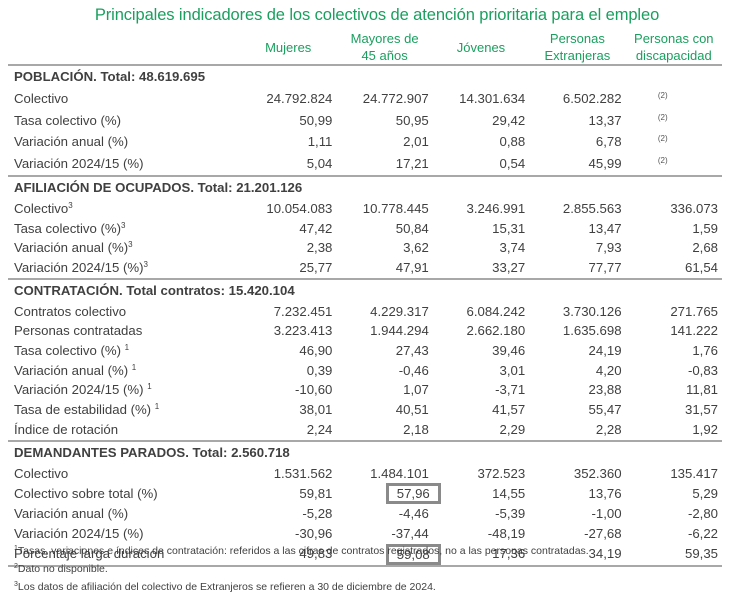 This screenshot has width=754, height=599. Describe the element at coordinates (512, 429) in the screenshot. I see `value-text: 2,29` at that location.